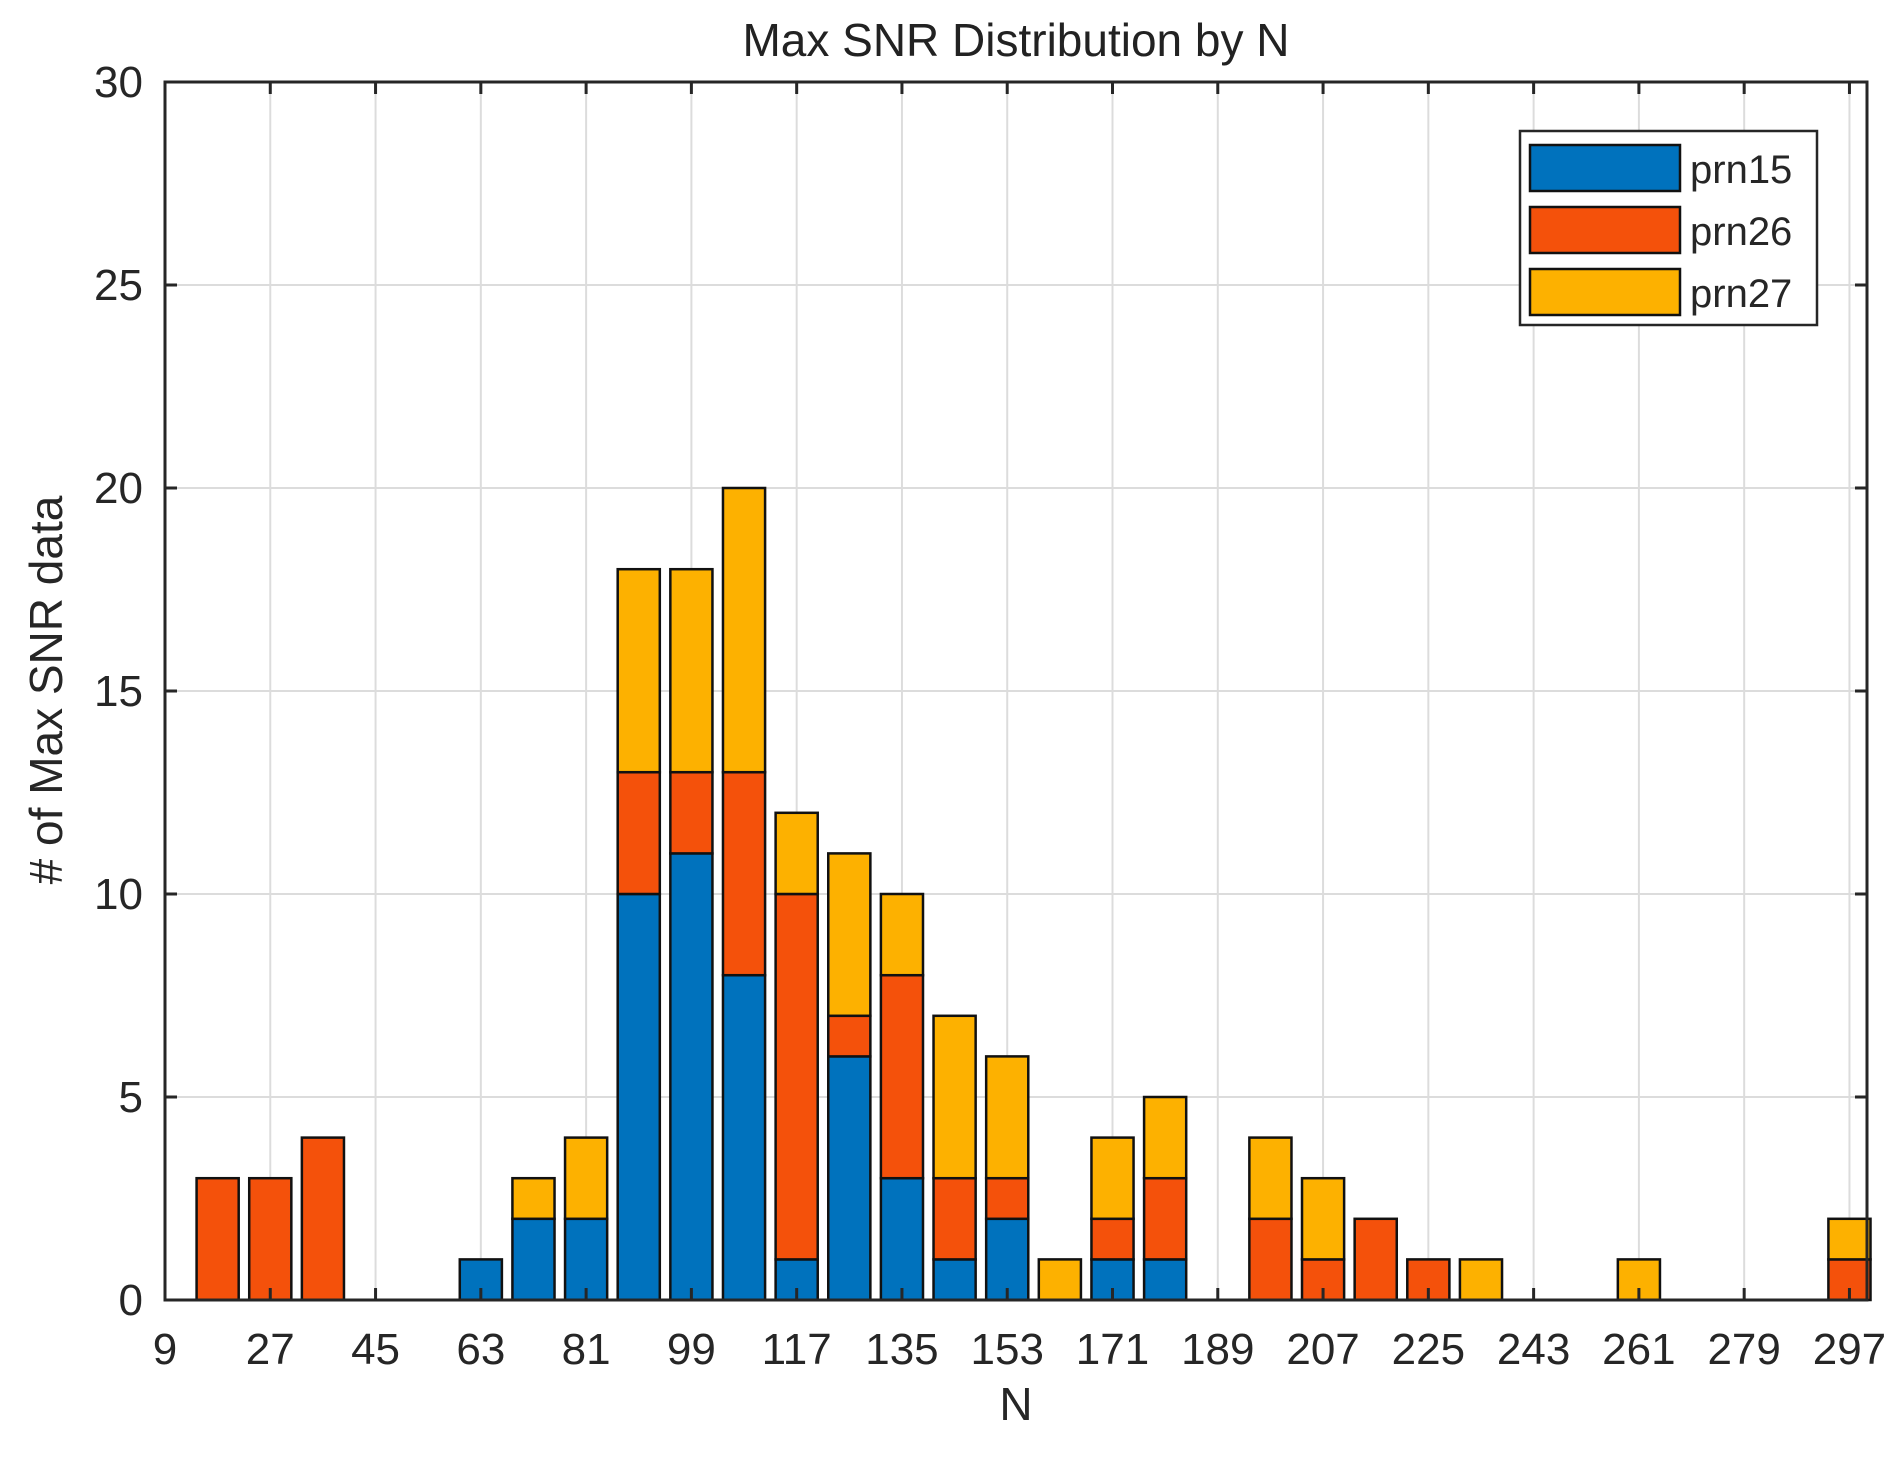  I want to click on bar-prn27-n180, so click(1165, 1137).